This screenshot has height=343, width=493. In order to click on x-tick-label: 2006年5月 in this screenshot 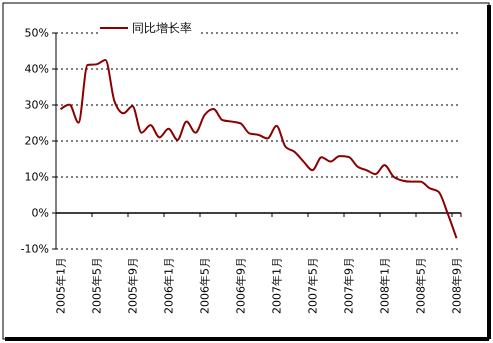, I will do `click(205, 285)`.